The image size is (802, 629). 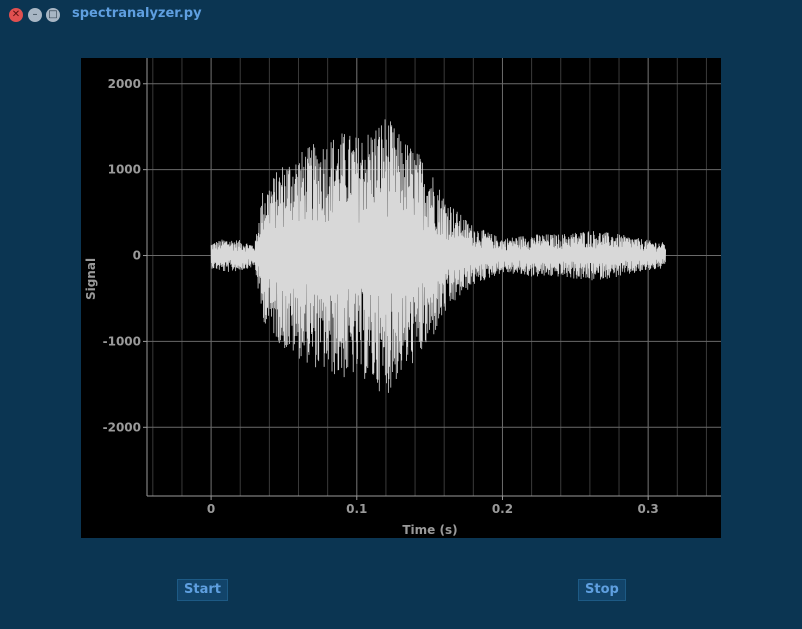 What do you see at coordinates (429, 530) in the screenshot?
I see `x-axis-label: Time (s)` at bounding box center [429, 530].